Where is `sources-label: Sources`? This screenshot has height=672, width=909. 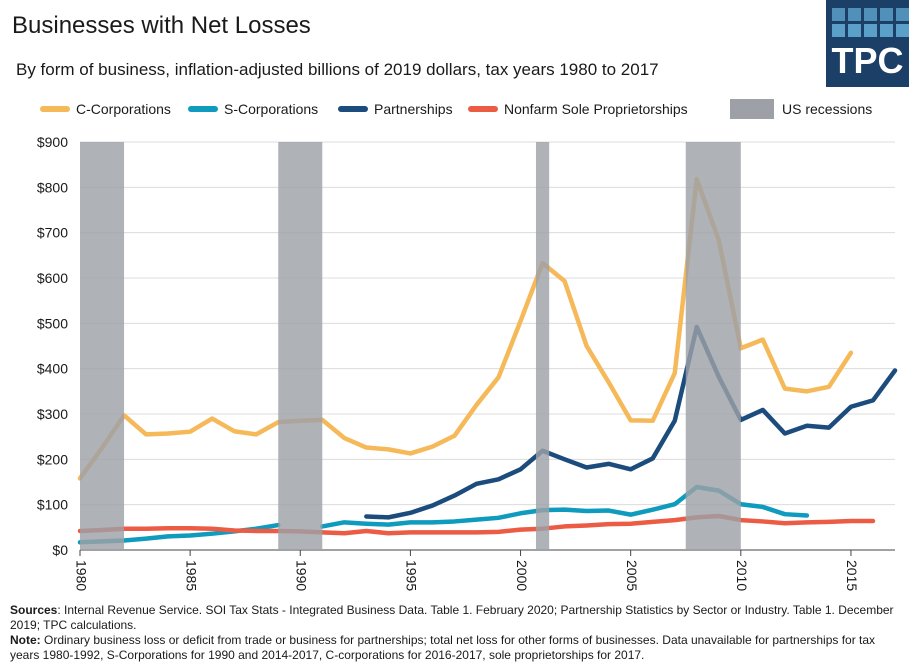
sources-label: Sources is located at coordinates (34, 610).